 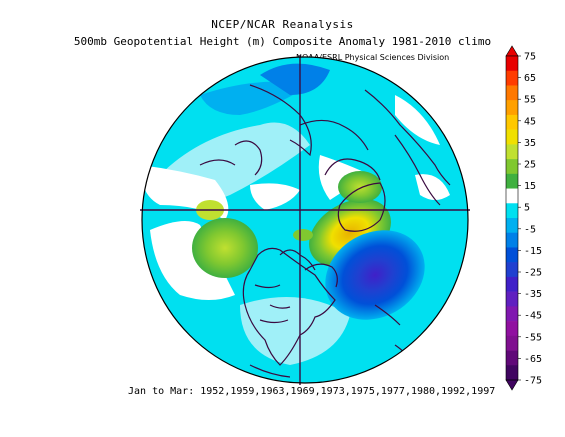 What do you see at coordinates (530, 186) in the screenshot?
I see `colorbar-label: 15` at bounding box center [530, 186].